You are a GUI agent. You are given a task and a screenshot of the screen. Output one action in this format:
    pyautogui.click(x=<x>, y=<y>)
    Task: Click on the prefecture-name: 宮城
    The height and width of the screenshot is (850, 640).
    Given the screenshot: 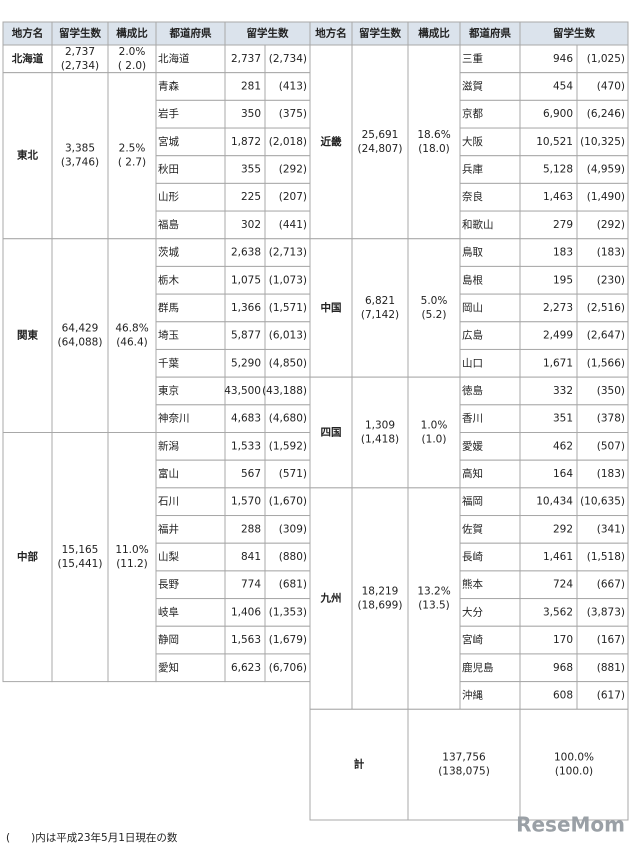 What is the action you would take?
    pyautogui.click(x=168, y=141)
    